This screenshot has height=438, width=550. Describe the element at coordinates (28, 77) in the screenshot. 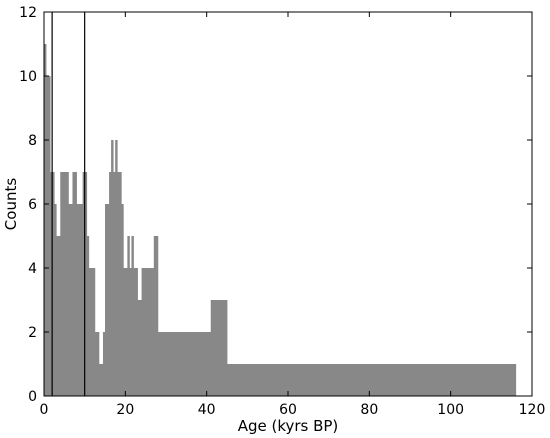

I see `y-tick-label: 10` at that location.